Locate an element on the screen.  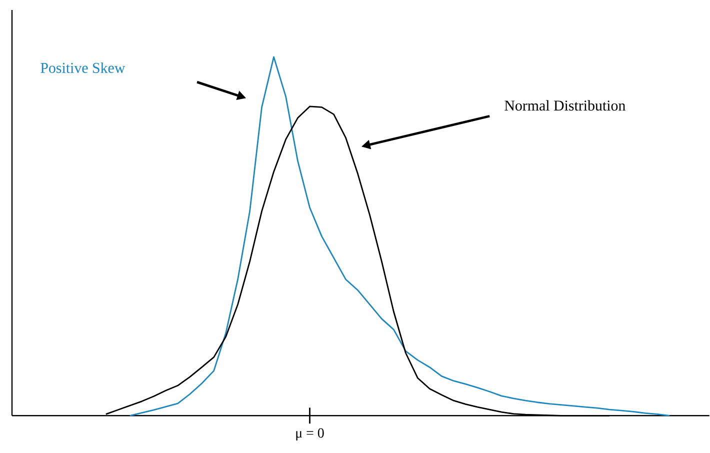
text: μ = 0 is located at coordinates (310, 434).